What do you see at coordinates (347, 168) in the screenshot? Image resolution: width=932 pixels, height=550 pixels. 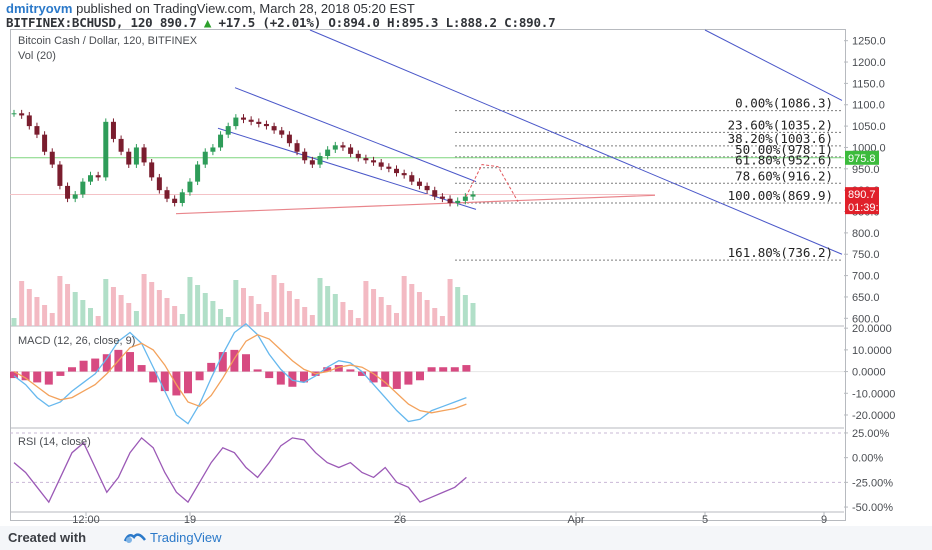 I see `channel-lower-line` at bounding box center [347, 168].